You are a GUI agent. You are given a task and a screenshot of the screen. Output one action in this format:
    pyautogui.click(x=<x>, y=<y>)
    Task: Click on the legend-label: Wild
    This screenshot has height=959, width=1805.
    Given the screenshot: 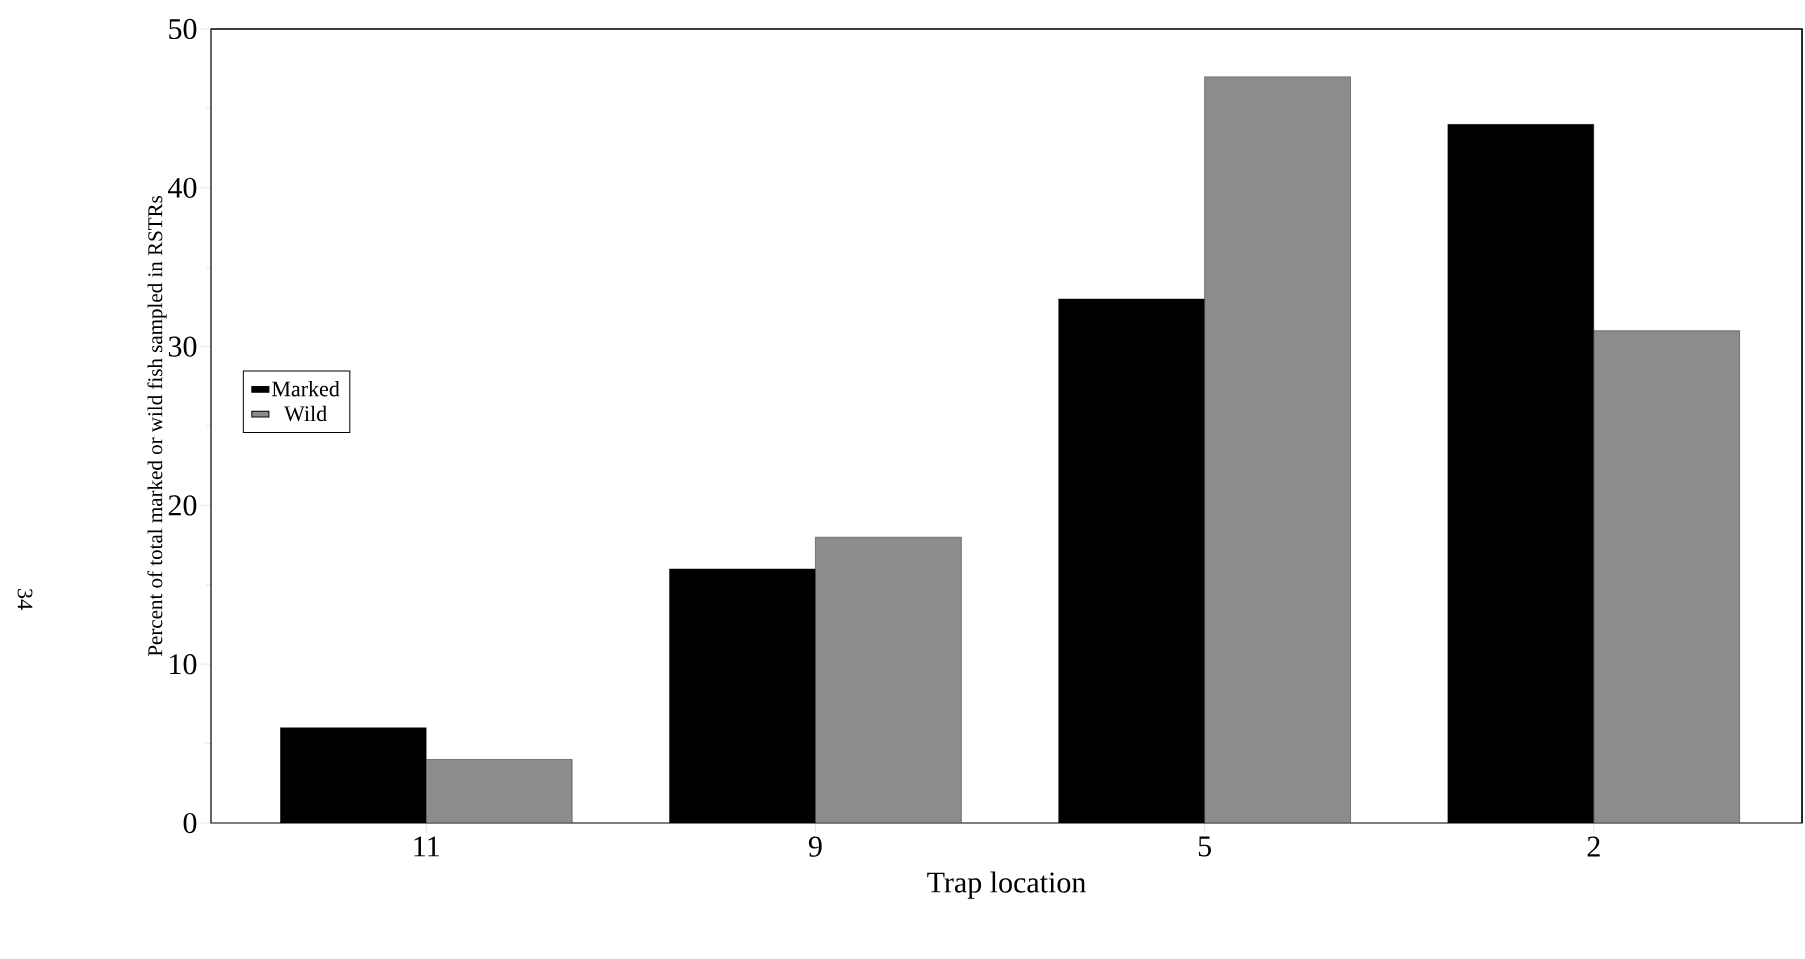 What is the action you would take?
    pyautogui.click(x=305, y=413)
    